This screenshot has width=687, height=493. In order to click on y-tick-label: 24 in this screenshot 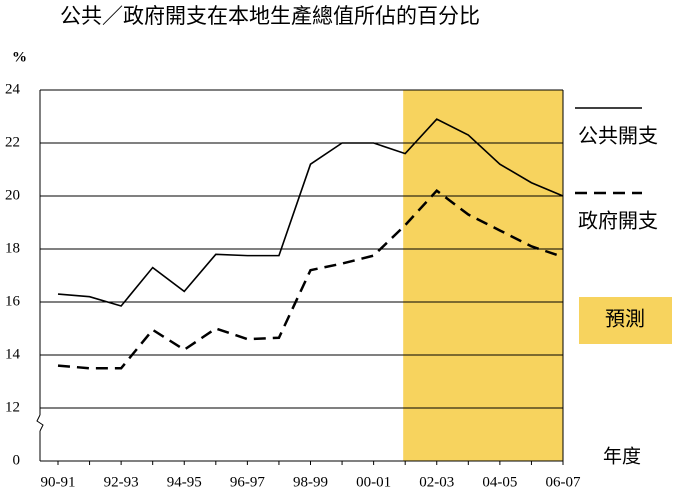, I will do `click(13, 89)`.